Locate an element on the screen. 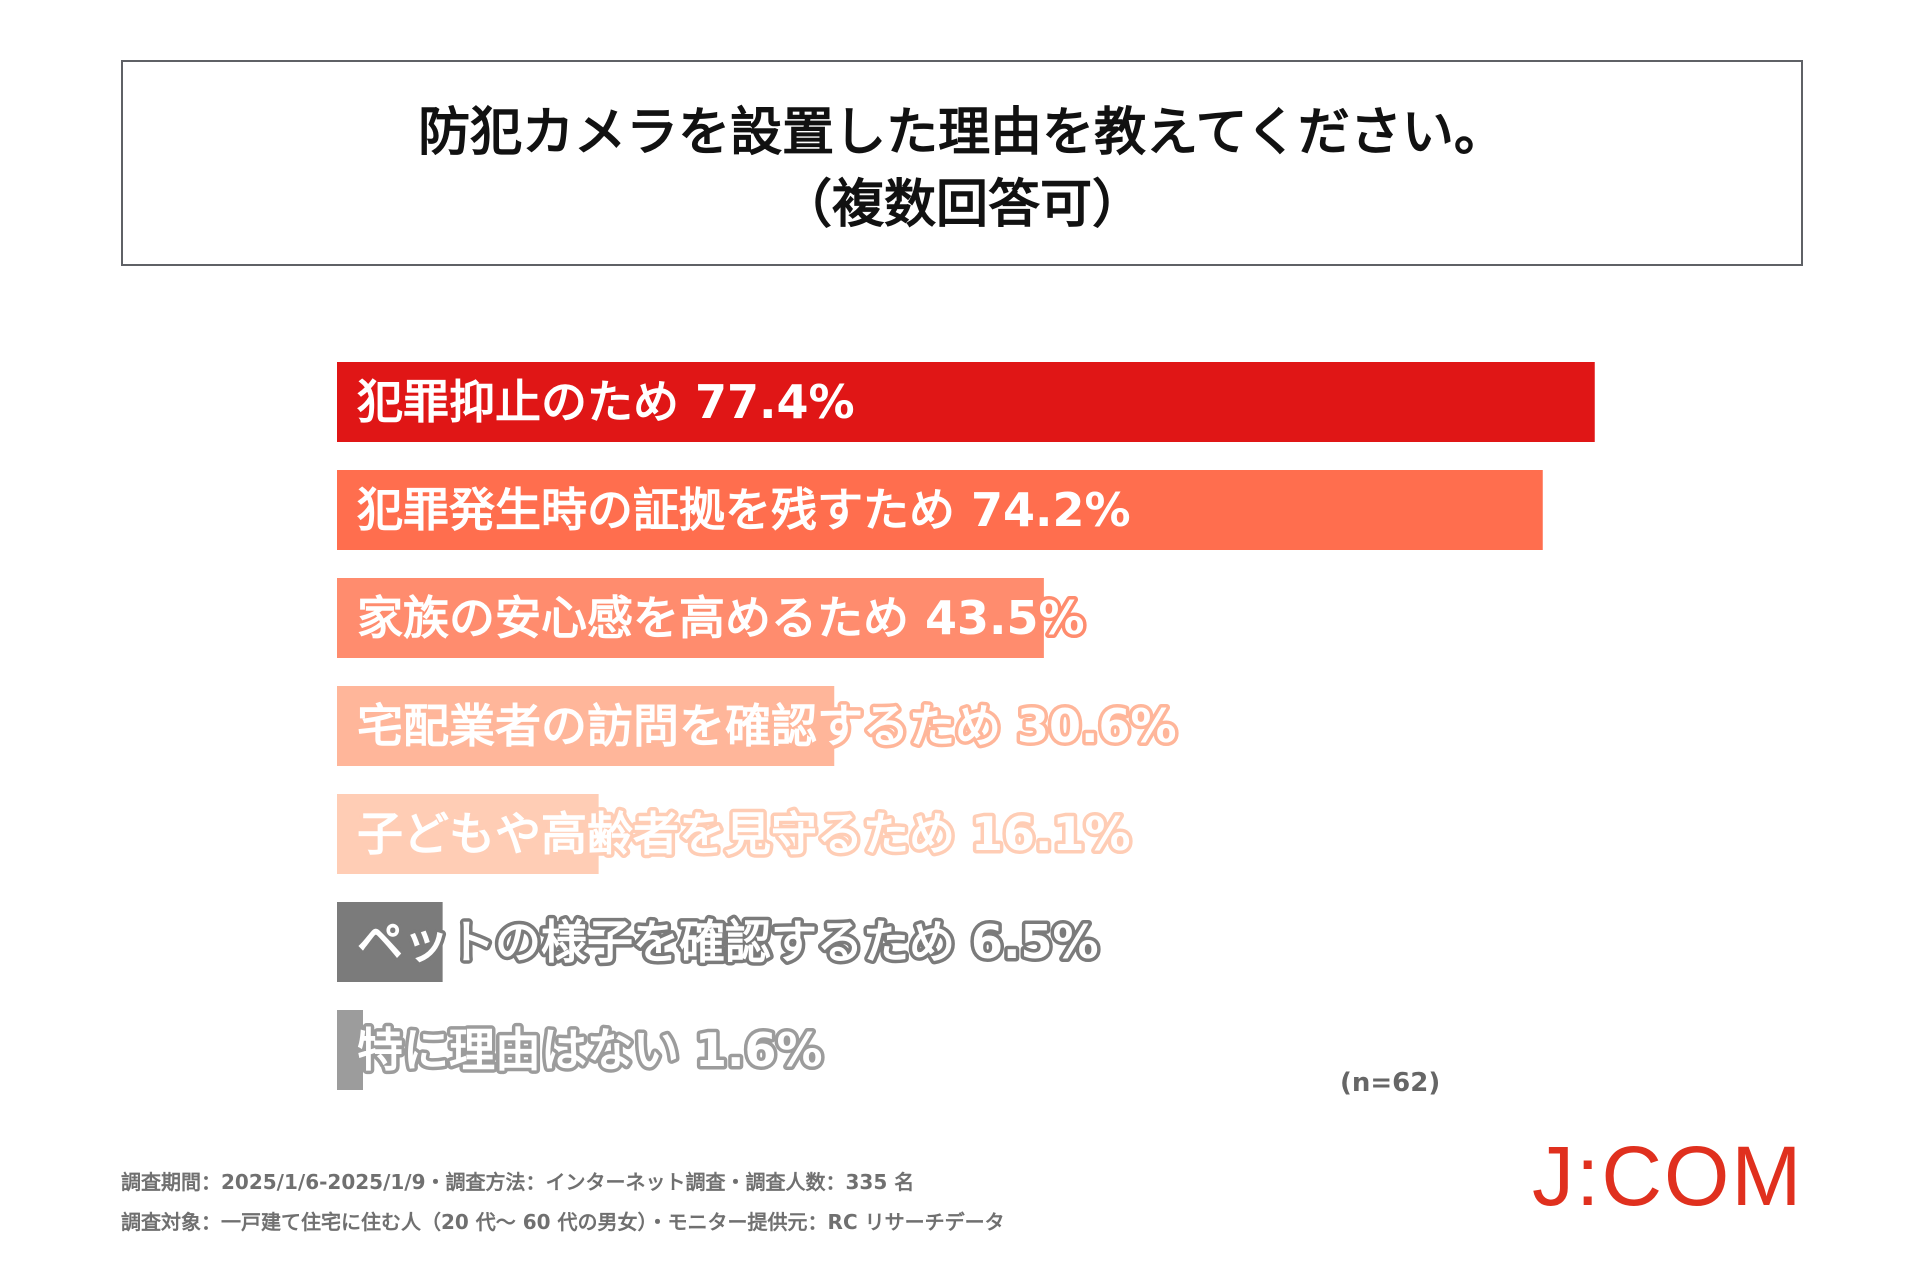  bar-label-1: 犯罪抑止のため 77.4% is located at coordinates (606, 402).